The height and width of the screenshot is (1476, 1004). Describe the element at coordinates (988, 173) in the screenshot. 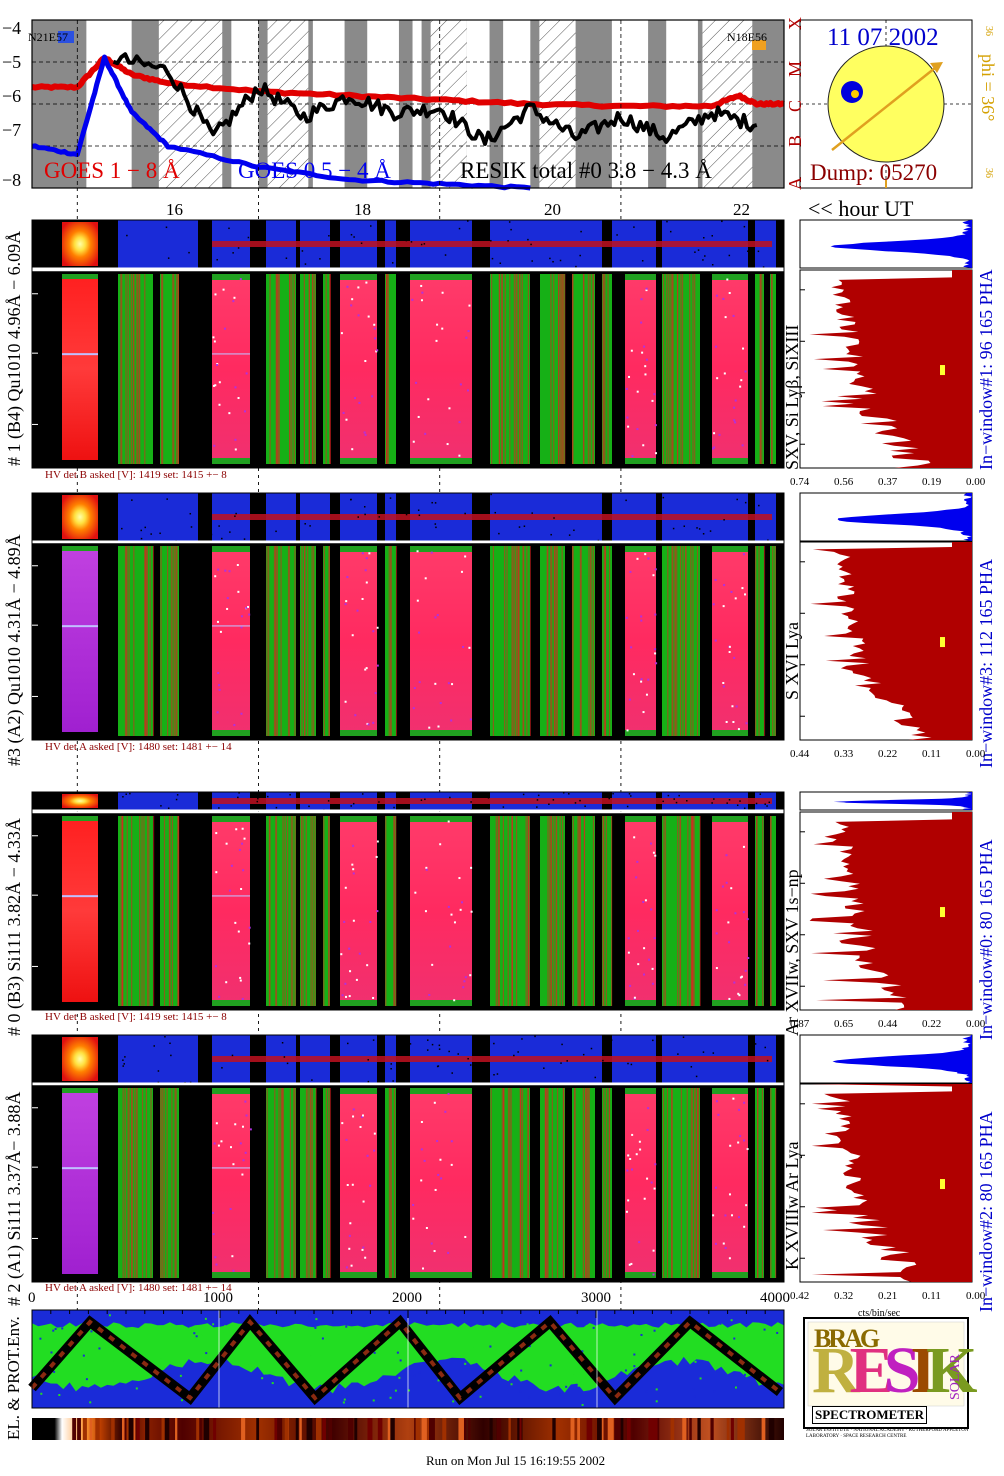

I see `phi-tick-bottom: 36` at that location.